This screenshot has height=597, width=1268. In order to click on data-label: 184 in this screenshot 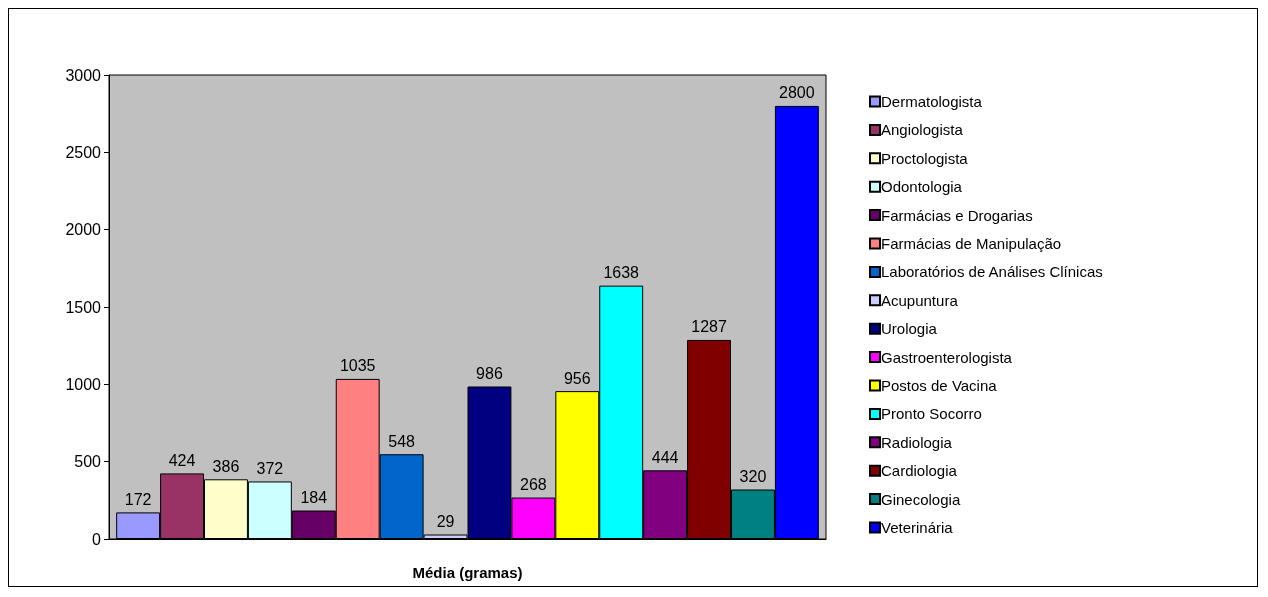, I will do `click(314, 498)`.